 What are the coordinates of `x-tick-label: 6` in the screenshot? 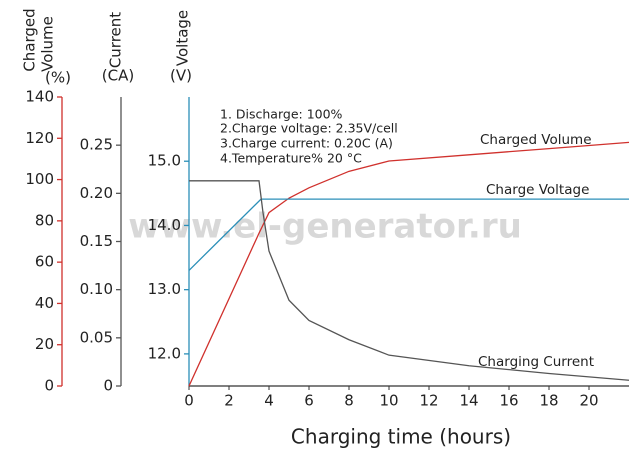 It's located at (309, 401).